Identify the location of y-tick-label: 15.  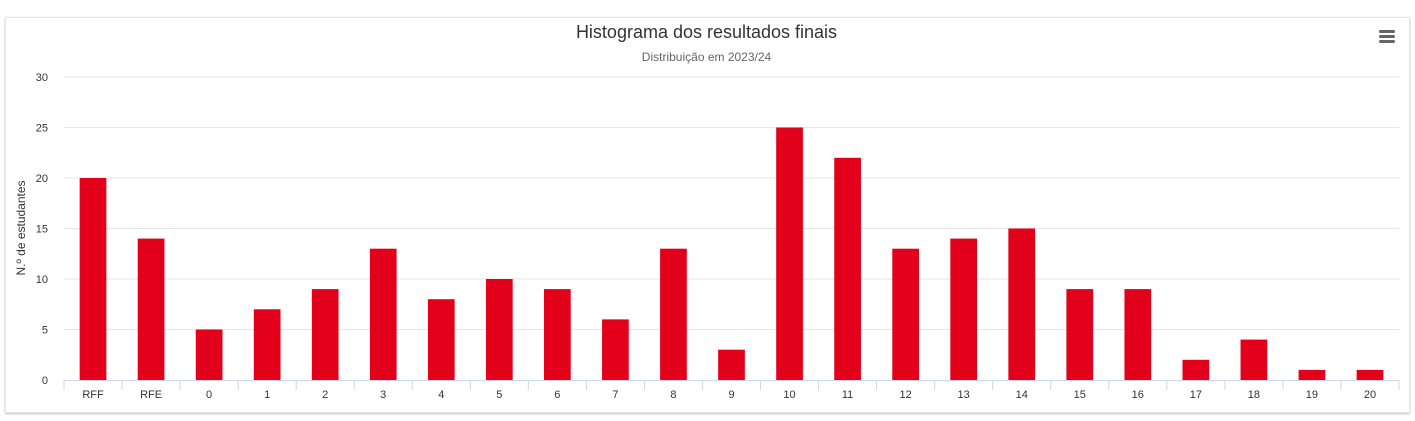
(42, 230).